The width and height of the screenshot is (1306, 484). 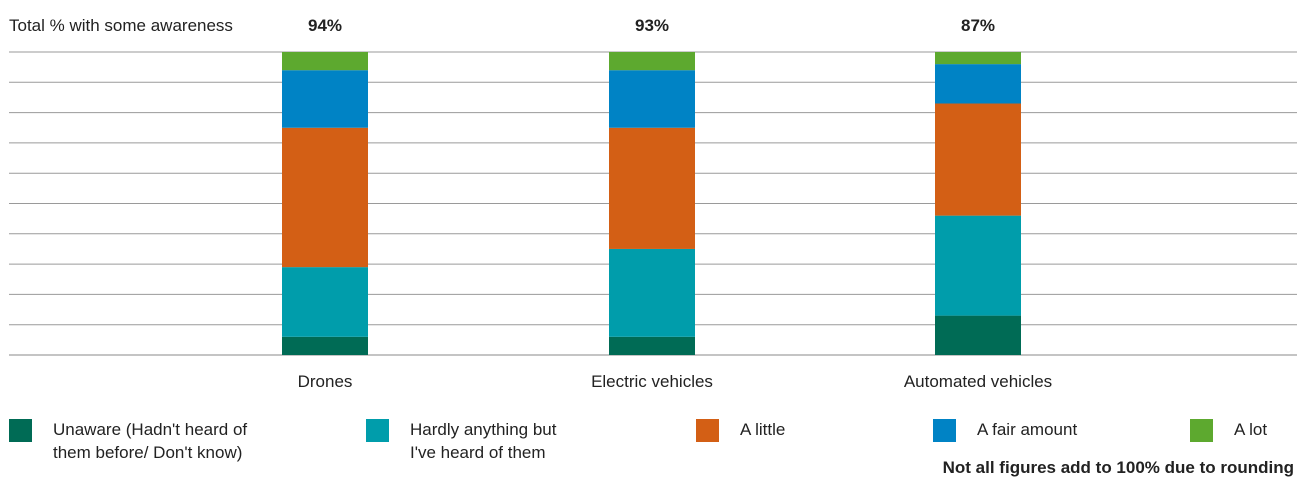 I want to click on legend-swatch-a-fair-amount, so click(x=944, y=430).